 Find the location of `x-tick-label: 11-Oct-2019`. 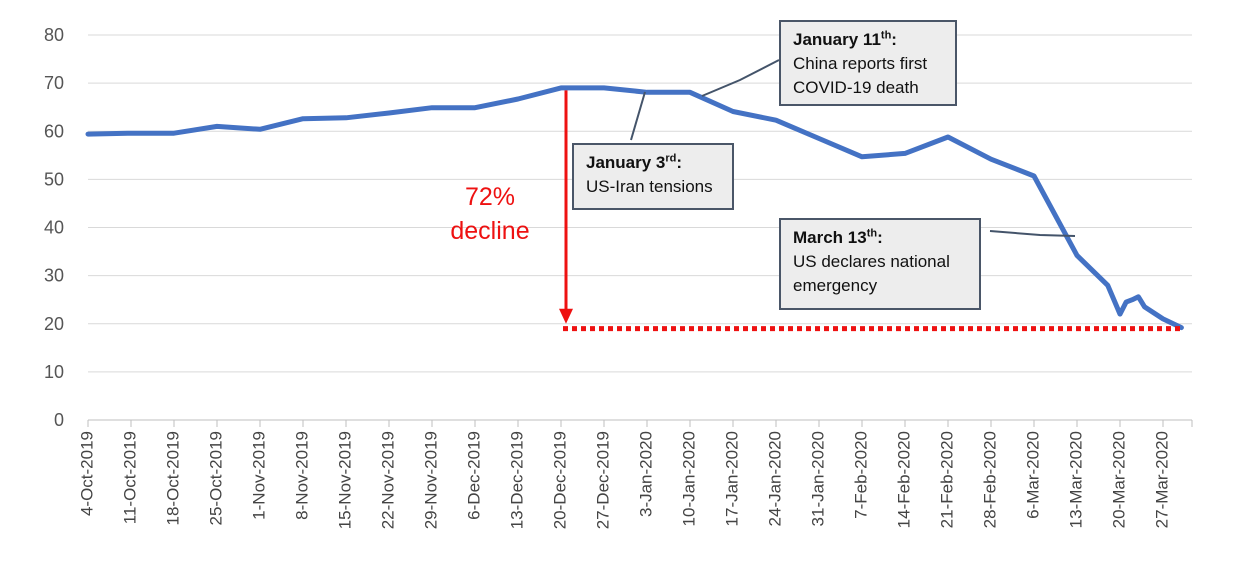

x-tick-label: 11-Oct-2019 is located at coordinates (129, 477).